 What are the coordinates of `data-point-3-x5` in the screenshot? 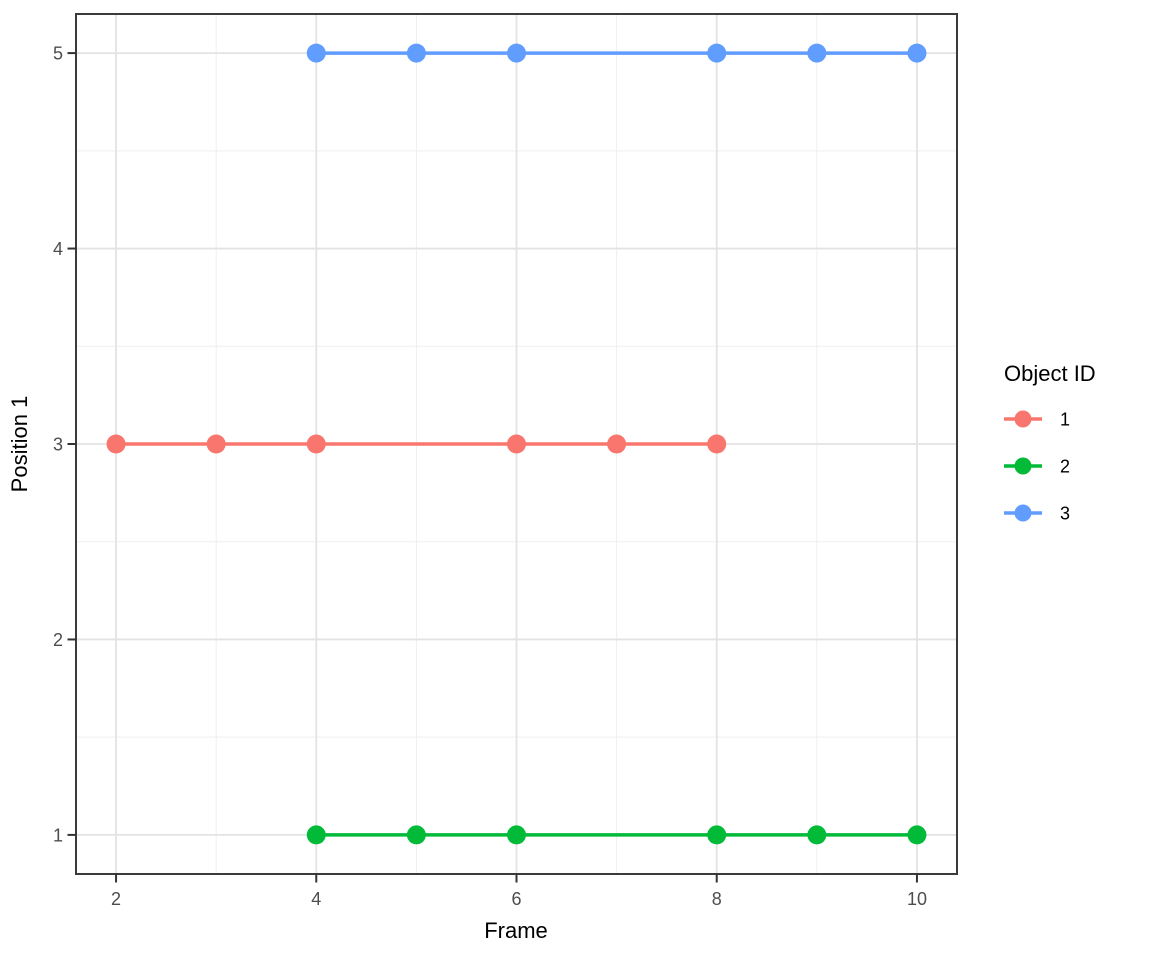 It's located at (416, 53).